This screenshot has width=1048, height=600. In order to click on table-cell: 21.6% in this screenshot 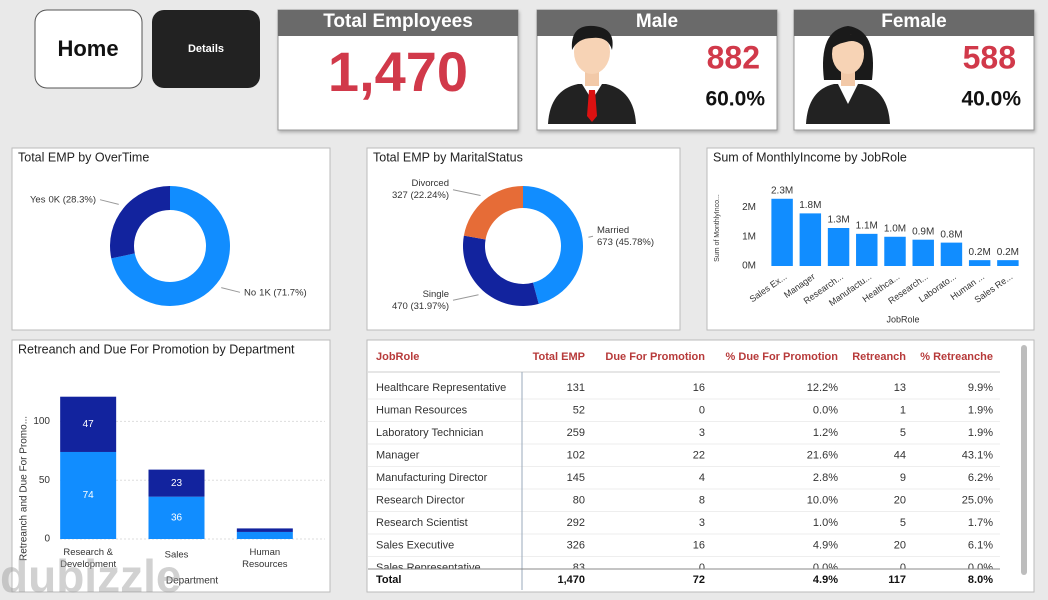, I will do `click(822, 455)`.